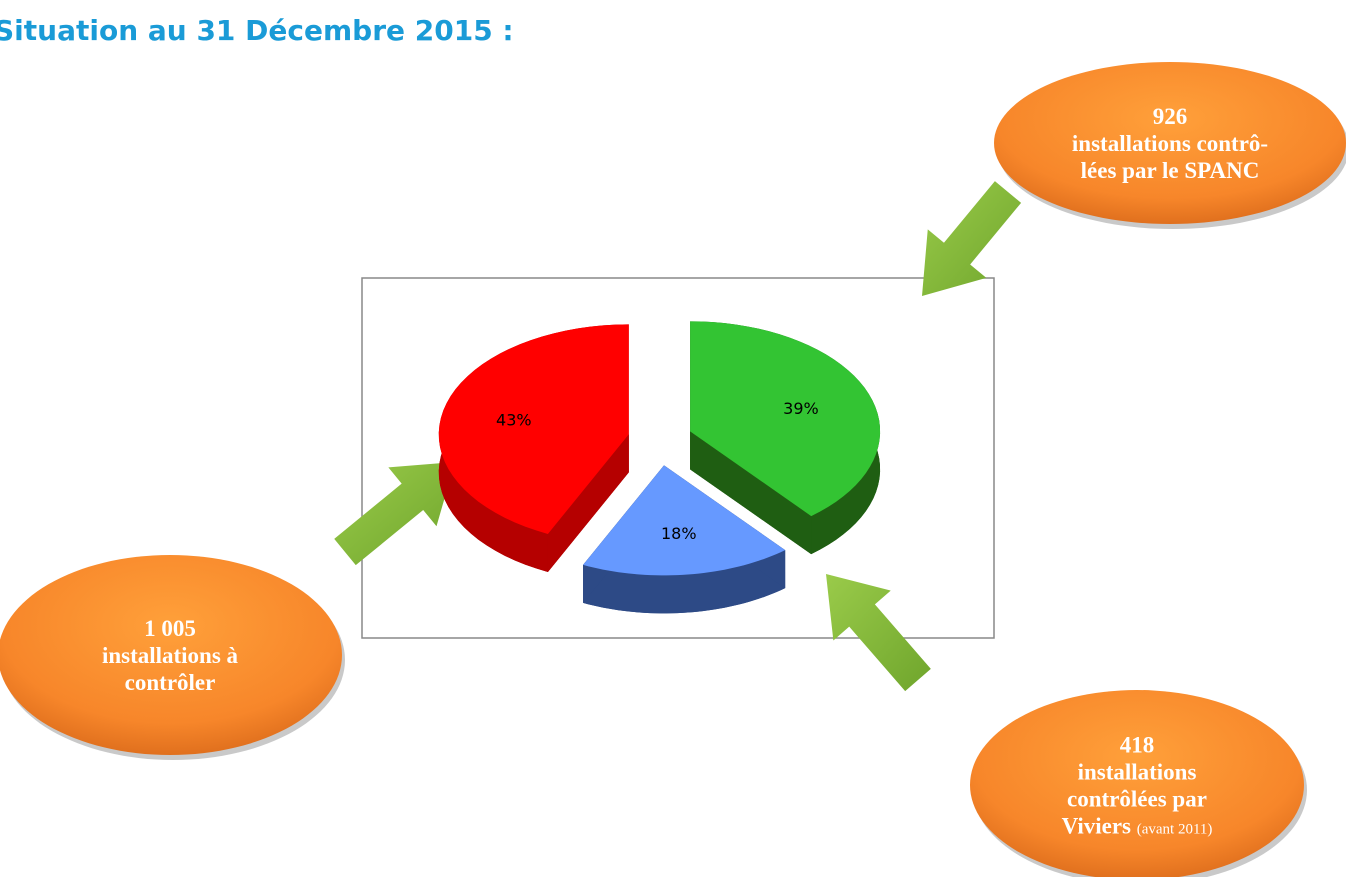 The image size is (1346, 877). Describe the element at coordinates (801, 408) in the screenshot. I see `data-label: 39%` at that location.